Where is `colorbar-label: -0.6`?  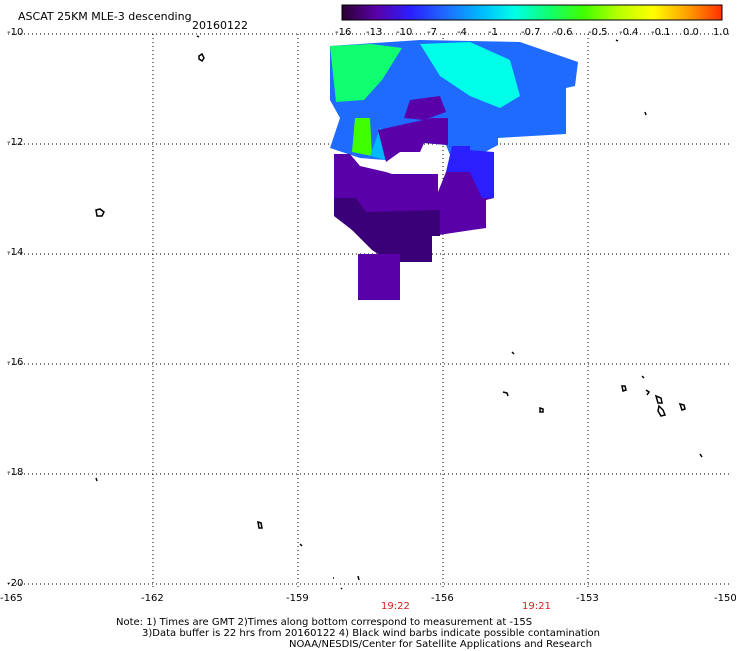
colorbar-label: -0.6 is located at coordinates (563, 32).